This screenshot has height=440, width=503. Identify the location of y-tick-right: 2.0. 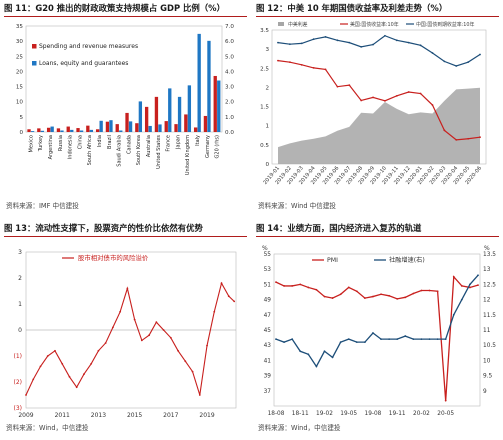
(229, 103).